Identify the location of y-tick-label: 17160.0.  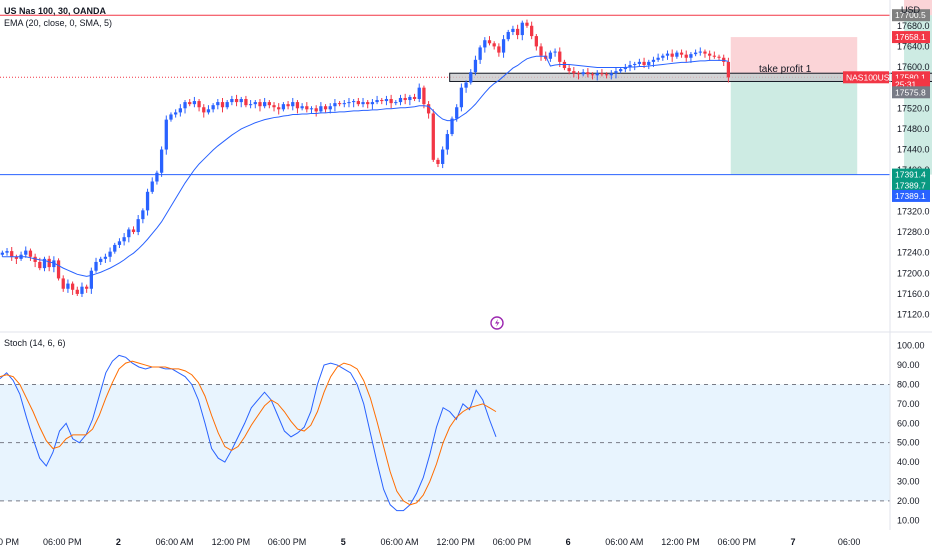
(913, 294).